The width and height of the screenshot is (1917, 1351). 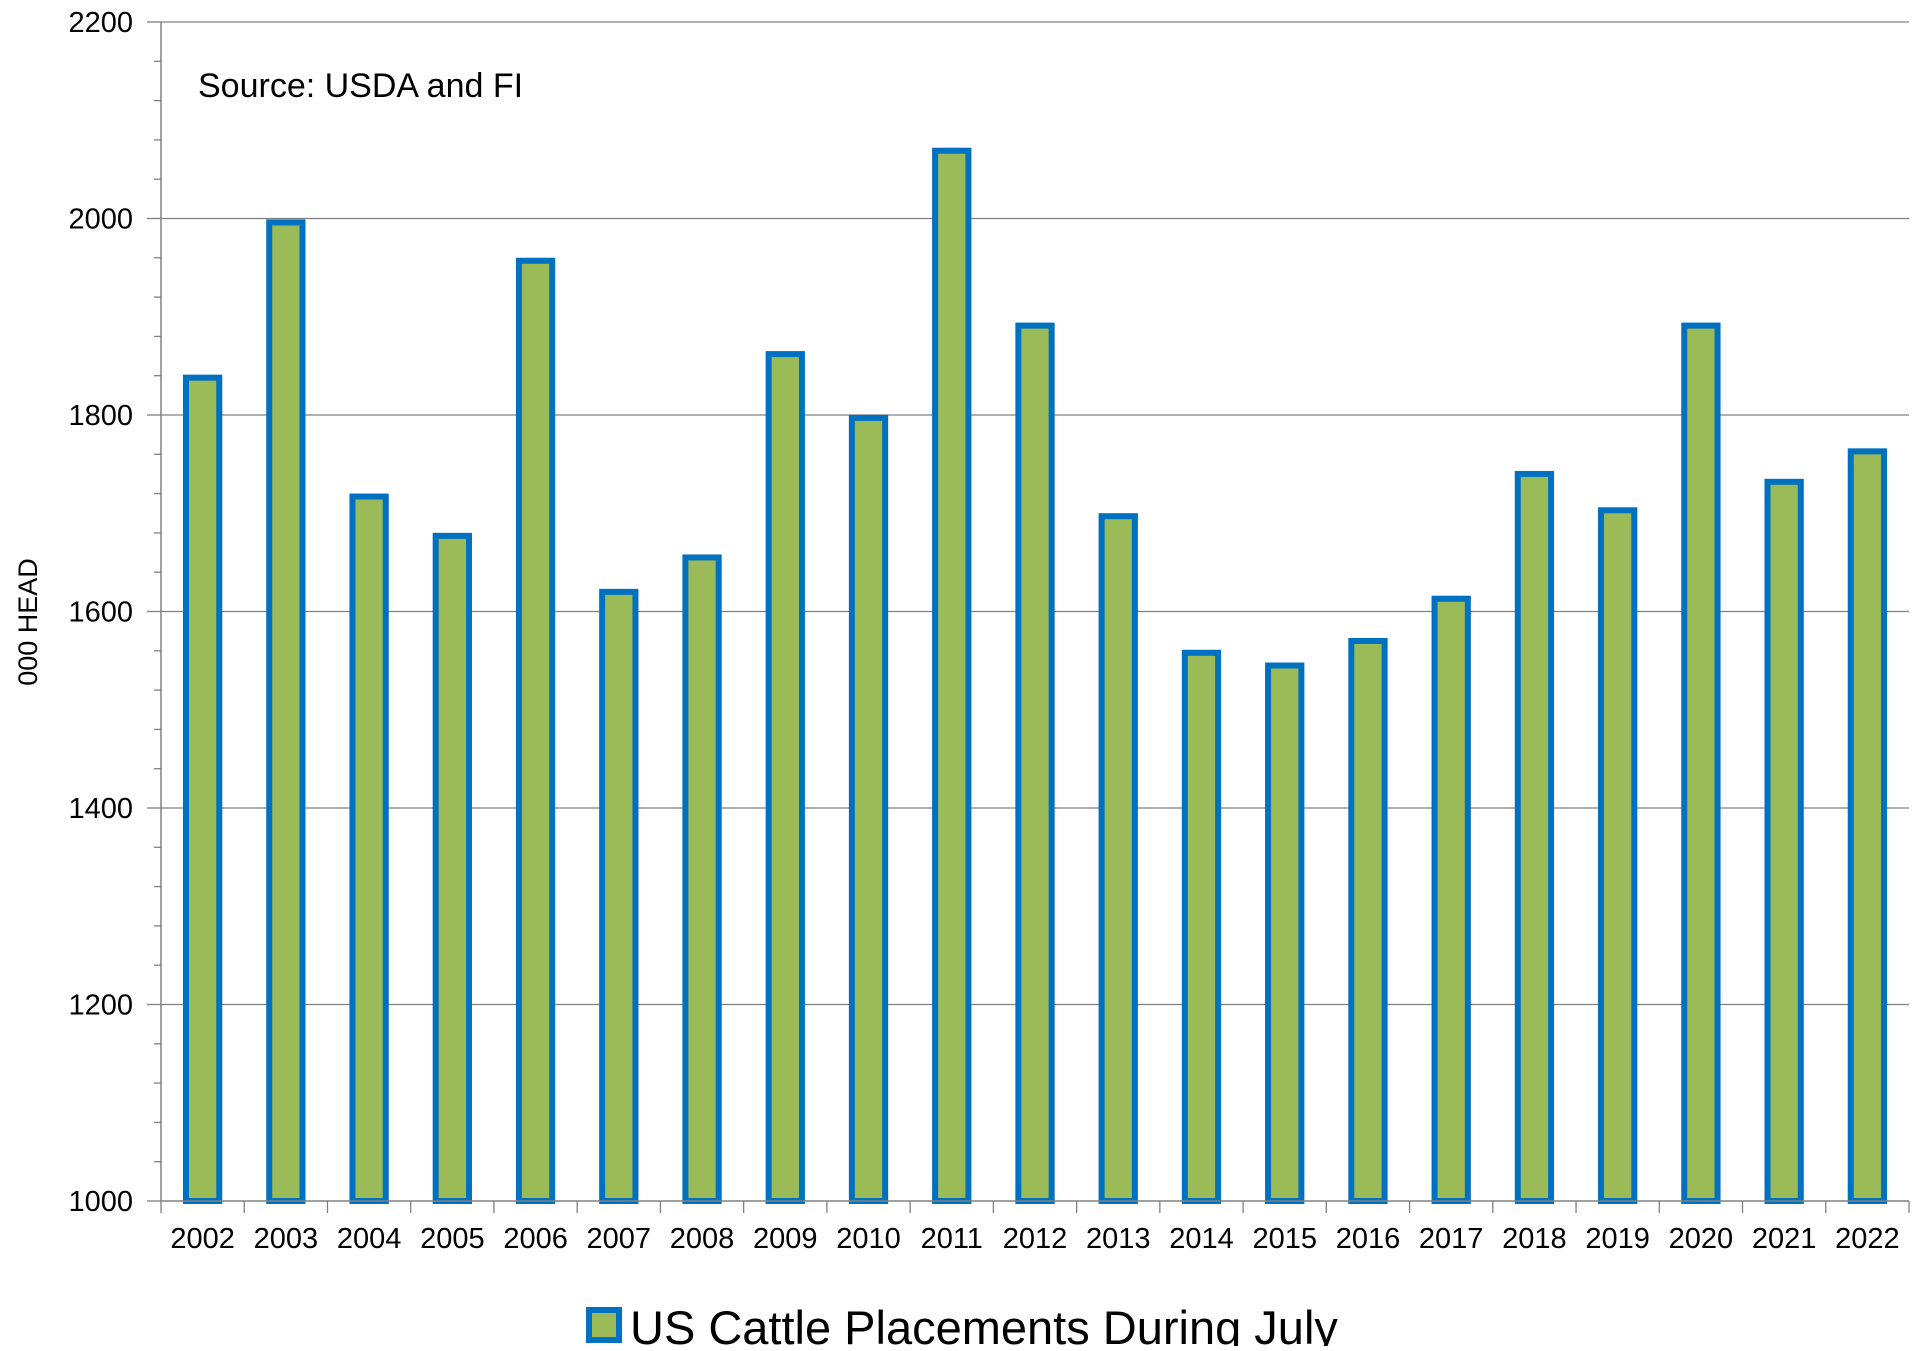 I want to click on y-tick-label: 2000, so click(x=100, y=220).